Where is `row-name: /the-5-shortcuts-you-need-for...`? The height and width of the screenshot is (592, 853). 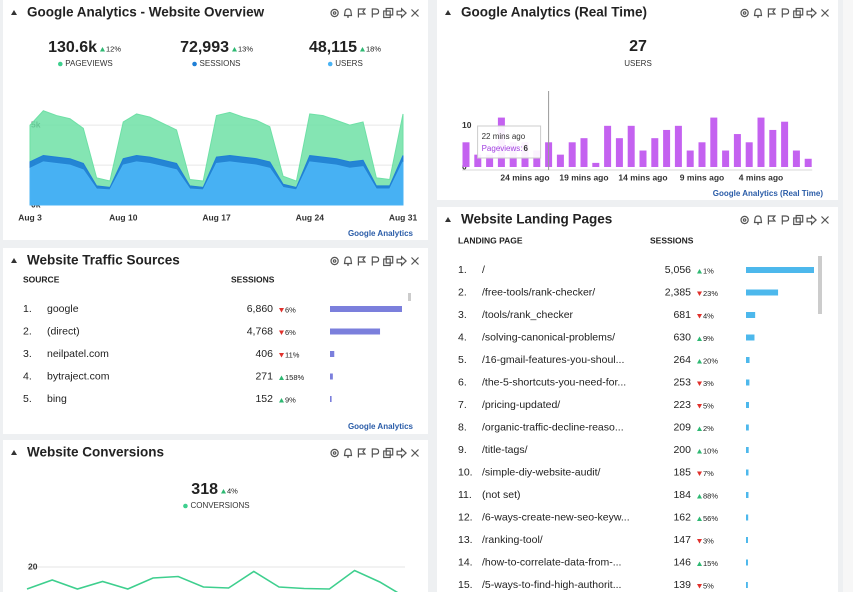
row-name: /the-5-shortcuts-you-need-for... is located at coordinates (554, 382).